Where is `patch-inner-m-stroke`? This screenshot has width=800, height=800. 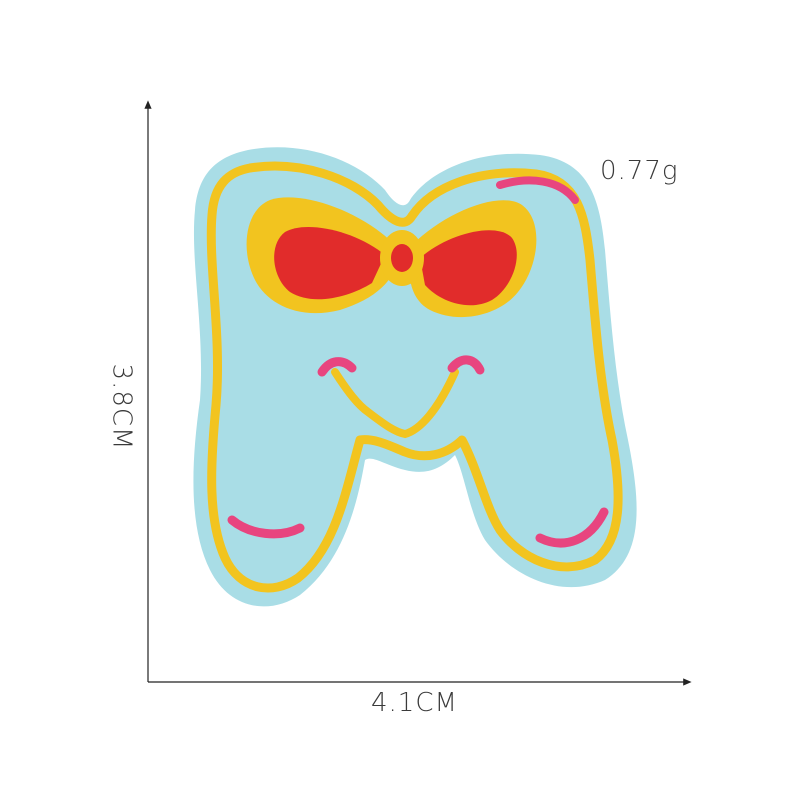
patch-inner-m-stroke is located at coordinates (395, 403).